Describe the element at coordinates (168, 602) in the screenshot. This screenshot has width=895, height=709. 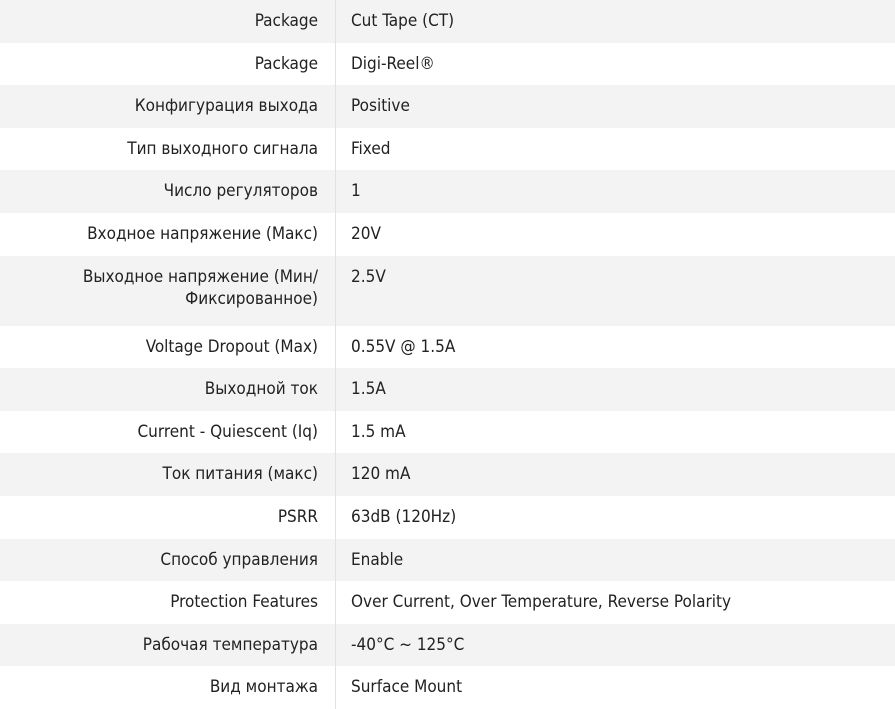
I see `spec-label: Protection Features` at that location.